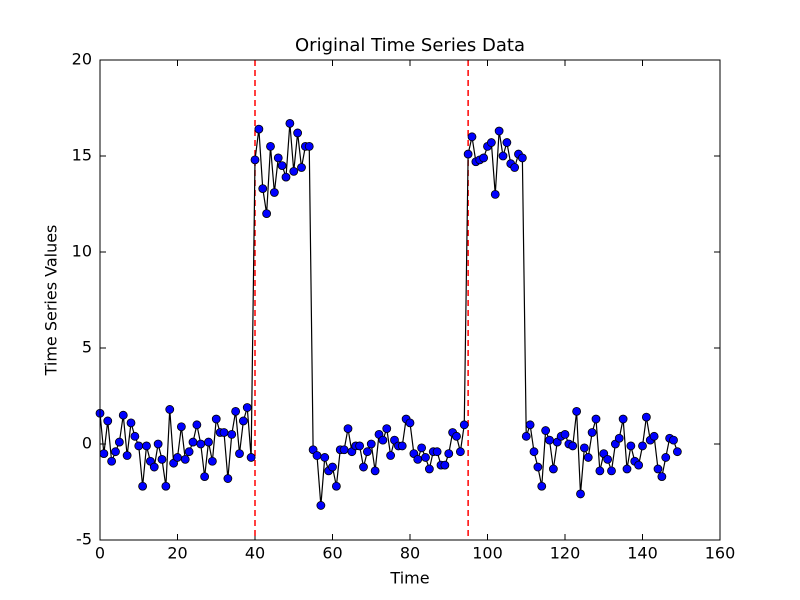  I want to click on x-tick-label: 20, so click(177, 553).